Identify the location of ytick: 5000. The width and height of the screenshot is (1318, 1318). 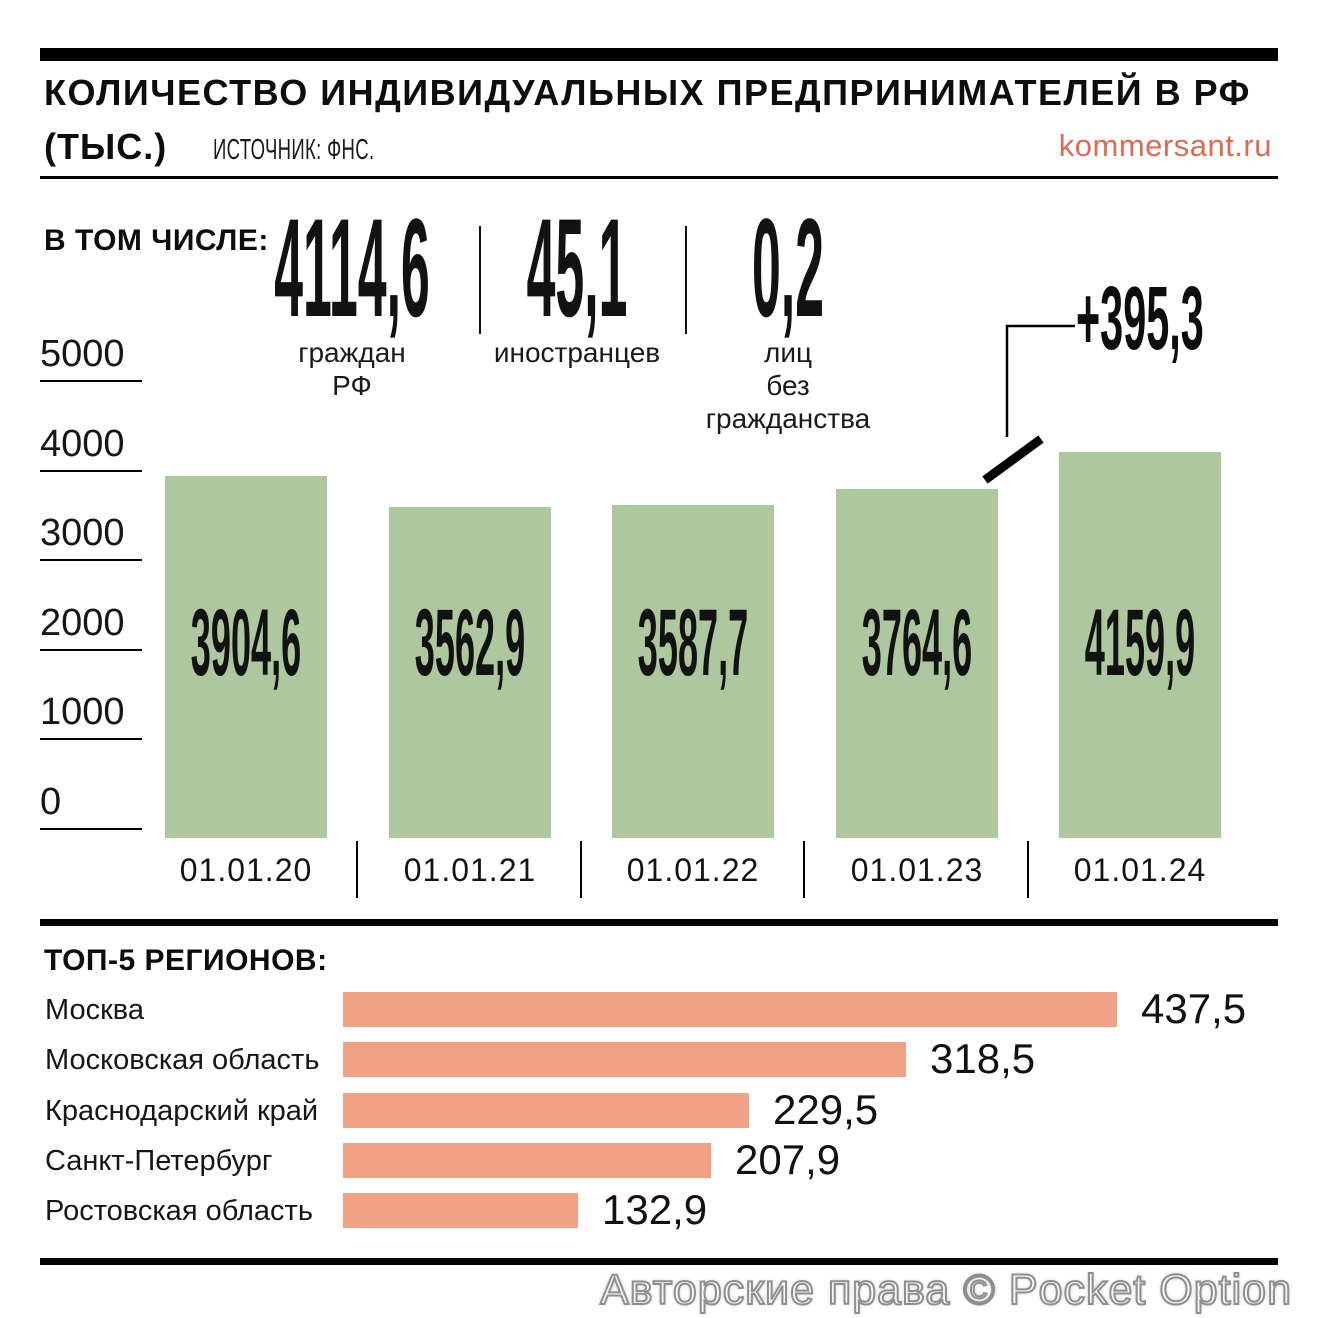
(91, 358).